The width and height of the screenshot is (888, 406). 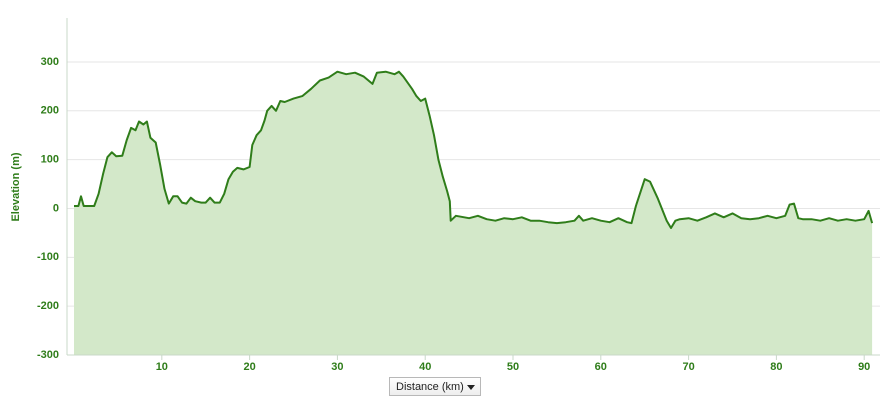 What do you see at coordinates (56, 208) in the screenshot?
I see `y-tick-label: 0` at bounding box center [56, 208].